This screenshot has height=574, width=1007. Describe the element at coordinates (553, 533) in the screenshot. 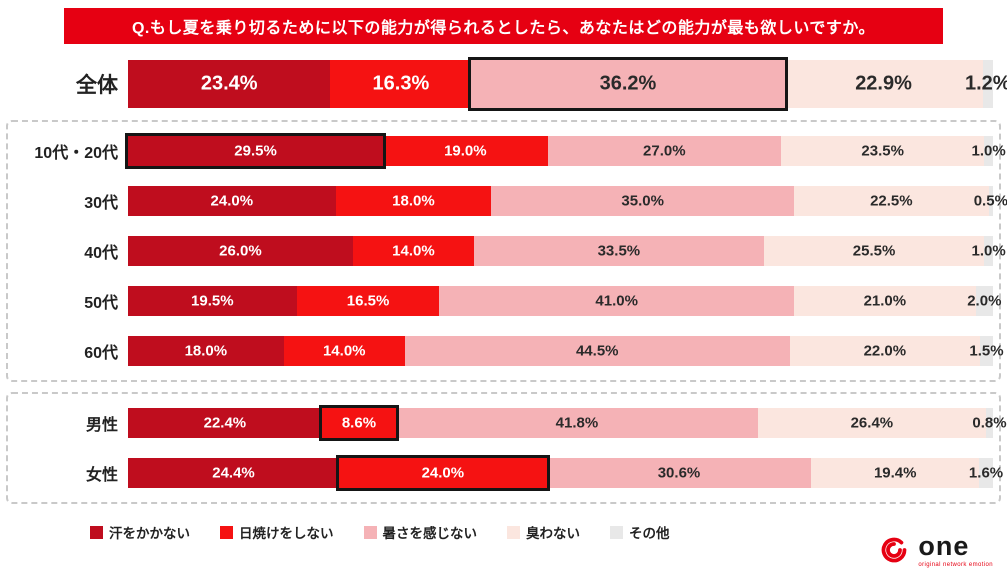

I see `legend-label: 臭わない` at that location.